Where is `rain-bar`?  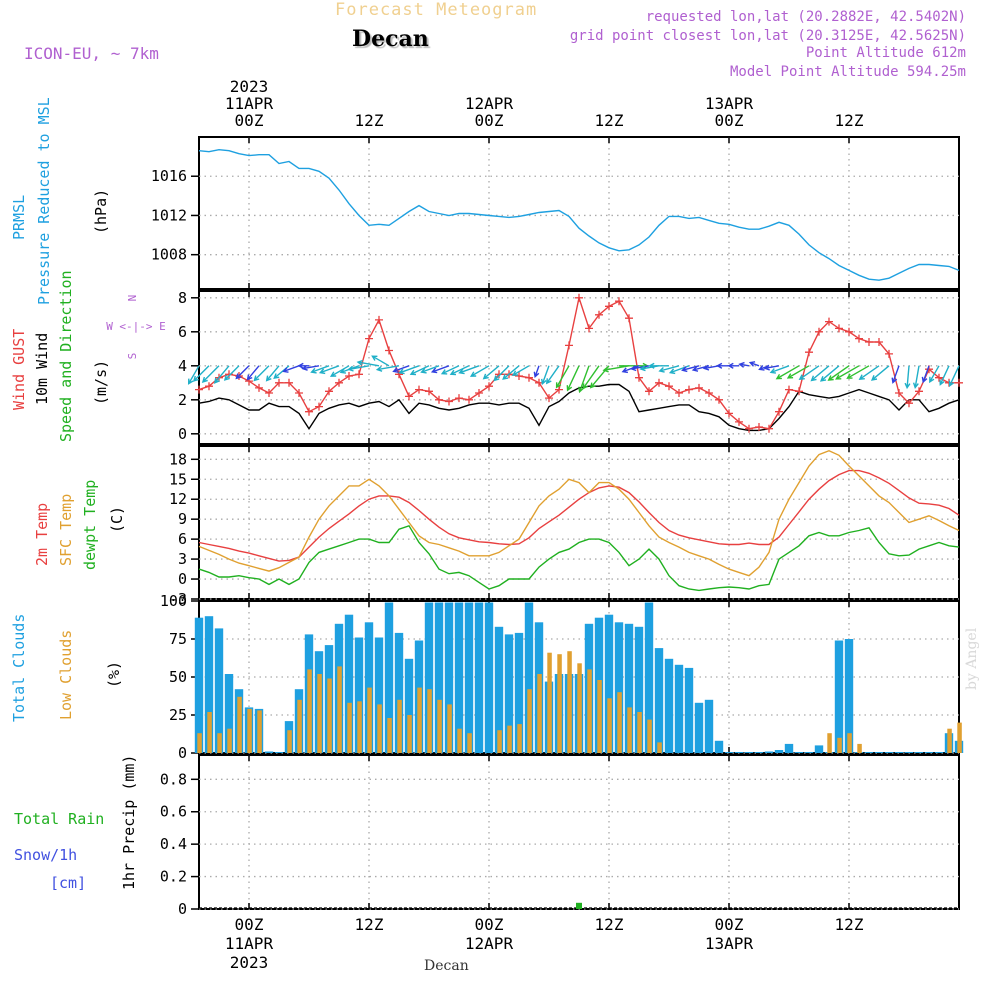 rain-bar is located at coordinates (579, 905).